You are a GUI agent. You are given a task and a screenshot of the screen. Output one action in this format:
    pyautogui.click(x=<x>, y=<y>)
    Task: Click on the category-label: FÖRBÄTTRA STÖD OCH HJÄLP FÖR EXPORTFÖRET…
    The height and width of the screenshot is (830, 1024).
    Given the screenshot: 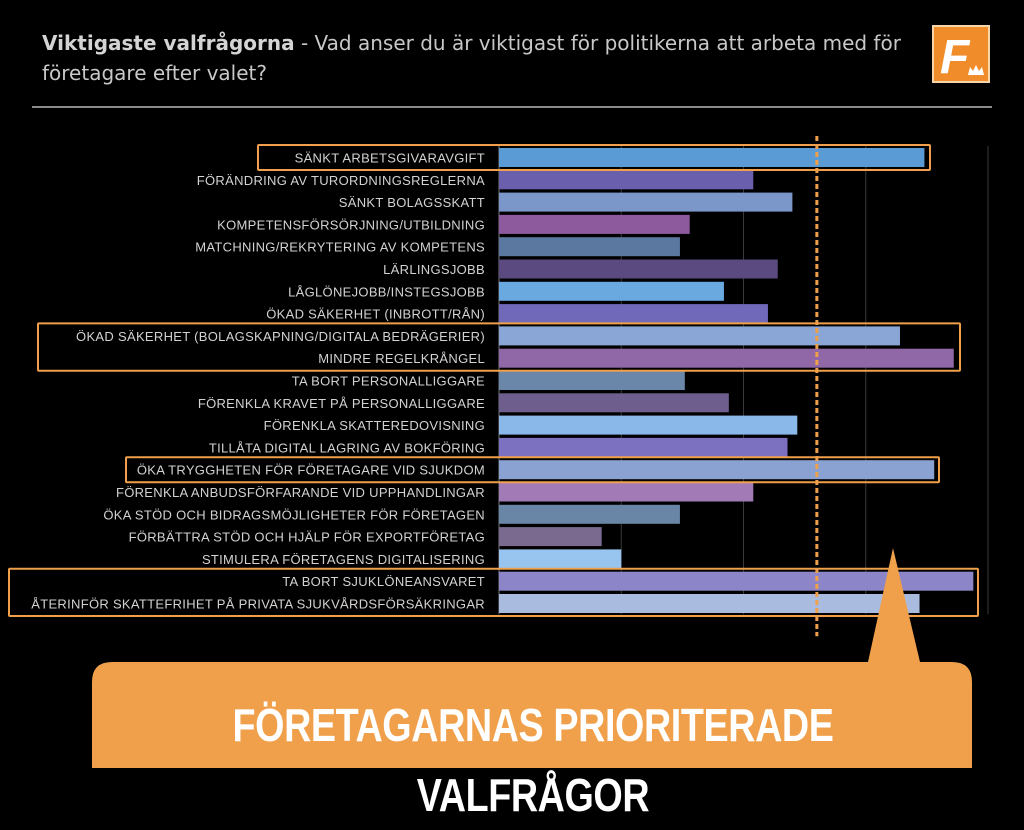 What is the action you would take?
    pyautogui.click(x=307, y=537)
    